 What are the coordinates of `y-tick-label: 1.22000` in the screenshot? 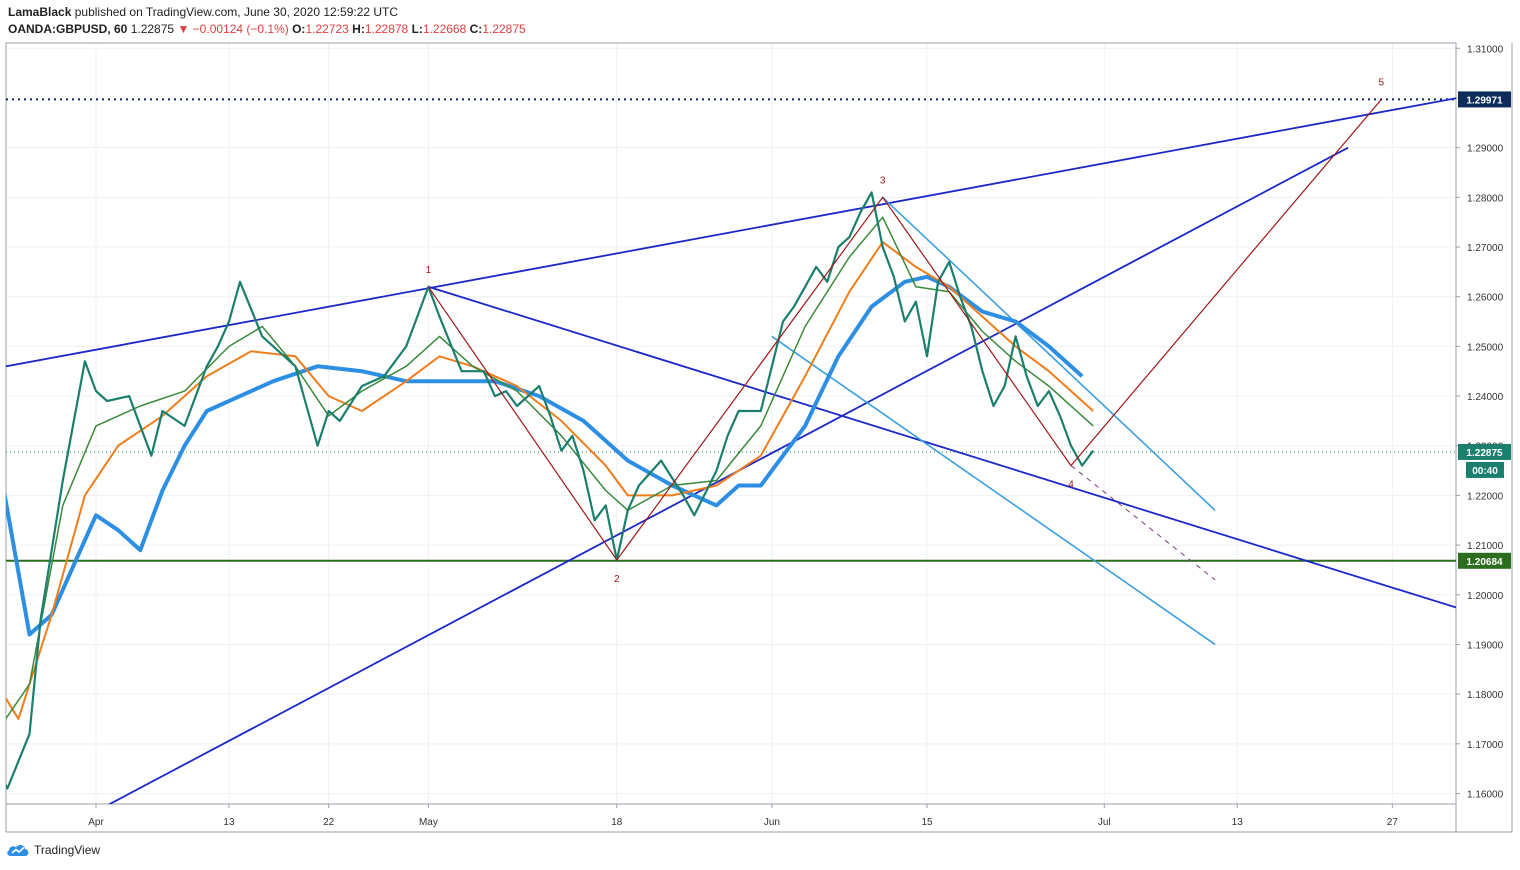 It's located at (1485, 496).